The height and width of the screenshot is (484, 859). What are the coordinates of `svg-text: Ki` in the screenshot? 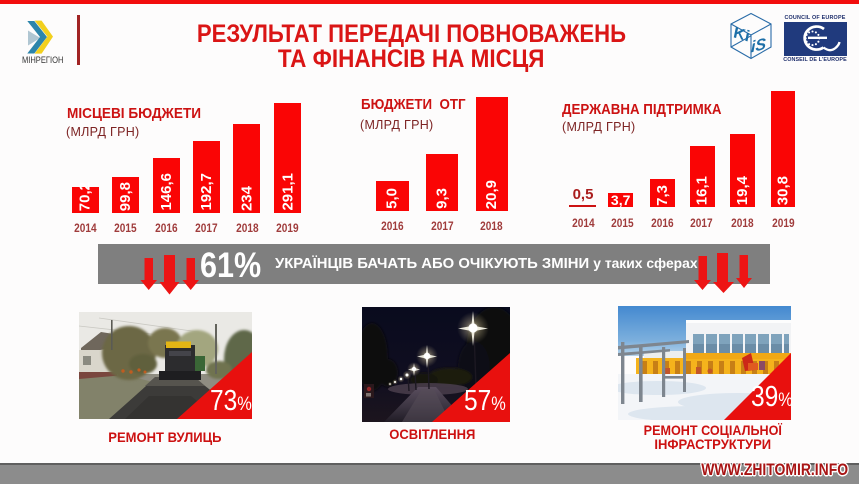 It's located at (742, 35).